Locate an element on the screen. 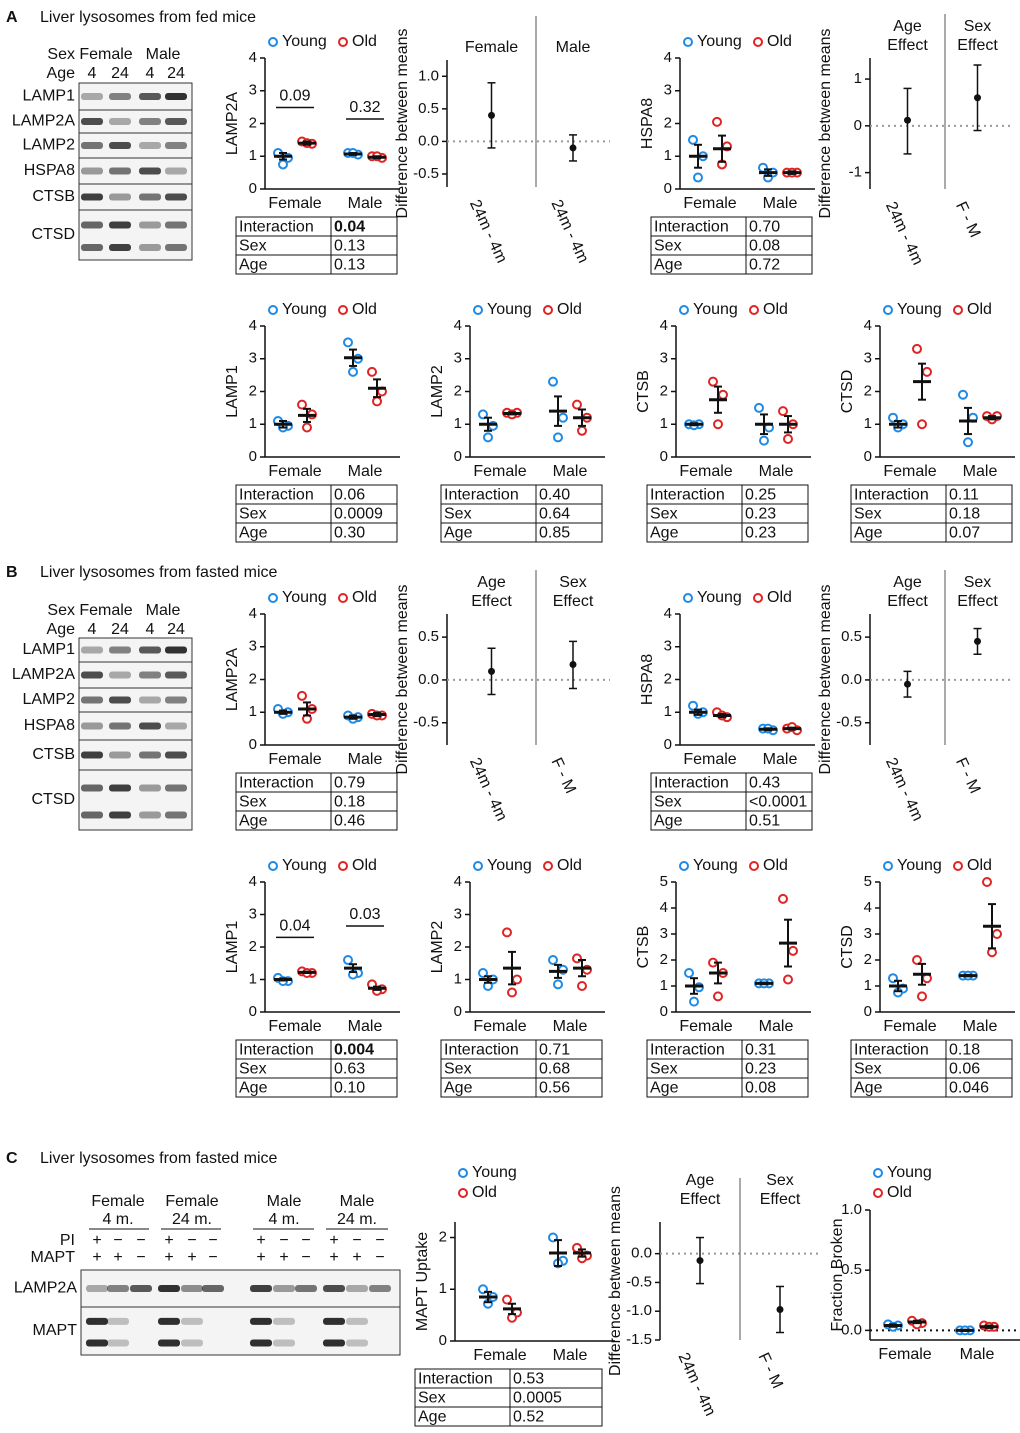  blot-sign: − is located at coordinates (212, 1240).